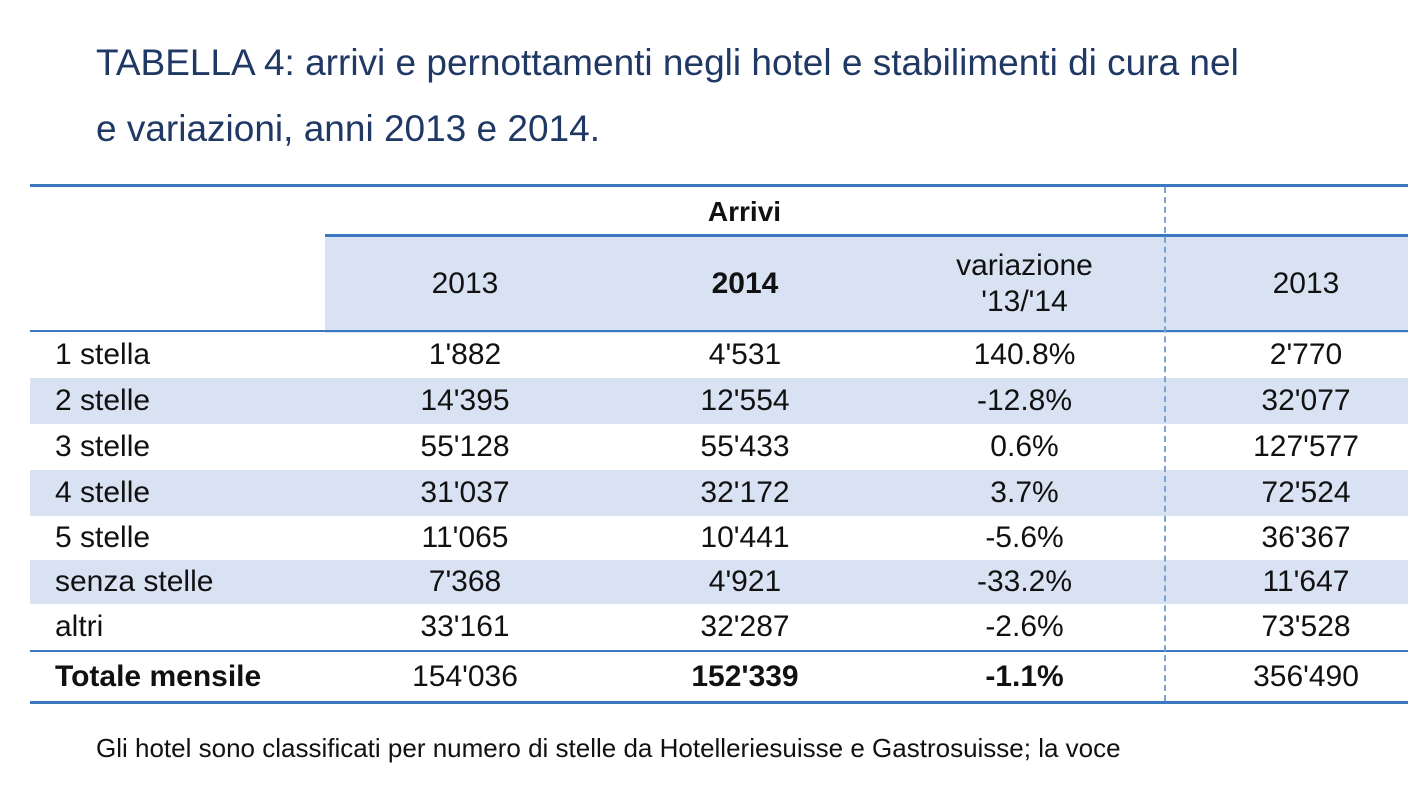 Image resolution: width=1408 pixels, height=792 pixels. Describe the element at coordinates (1306, 676) in the screenshot. I see `cell-pernottamenti-2013: 356'490` at that location.